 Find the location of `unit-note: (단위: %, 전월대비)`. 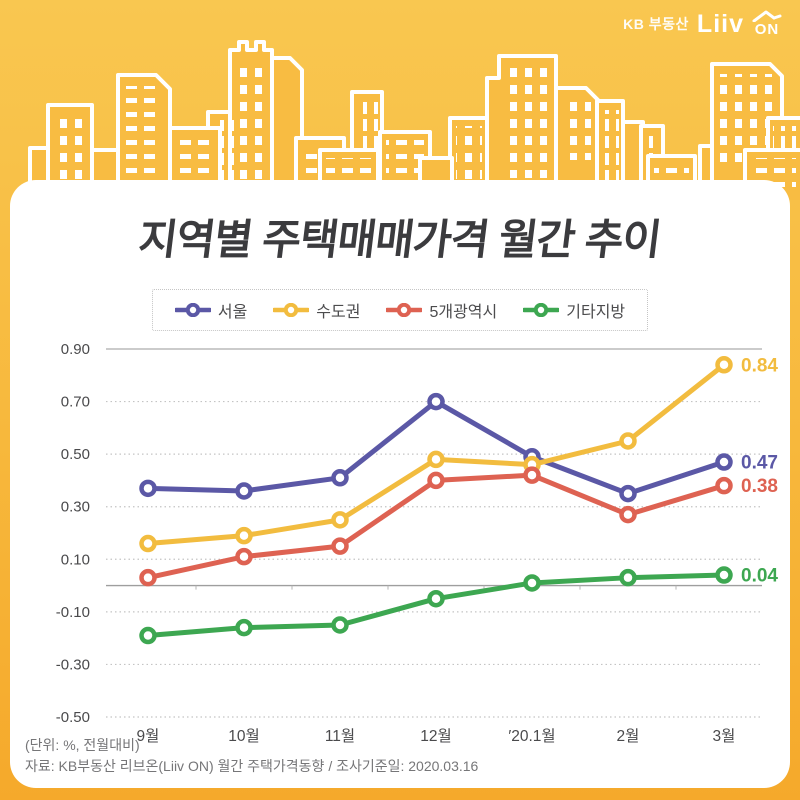

unit-note: (단위: %, 전월대비) is located at coordinates (82, 744).